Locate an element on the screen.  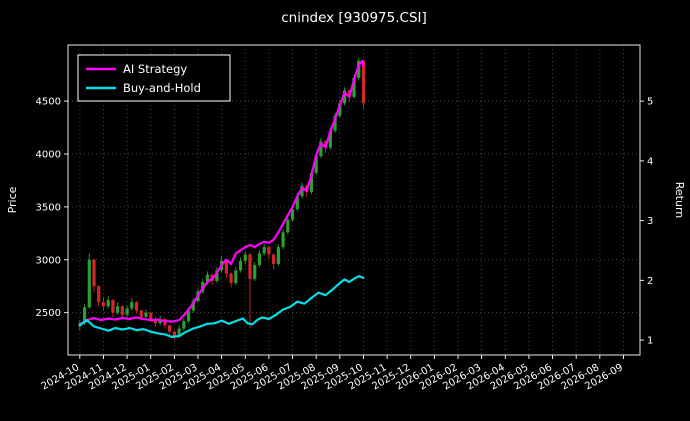
legend-box is located at coordinates (154, 78).